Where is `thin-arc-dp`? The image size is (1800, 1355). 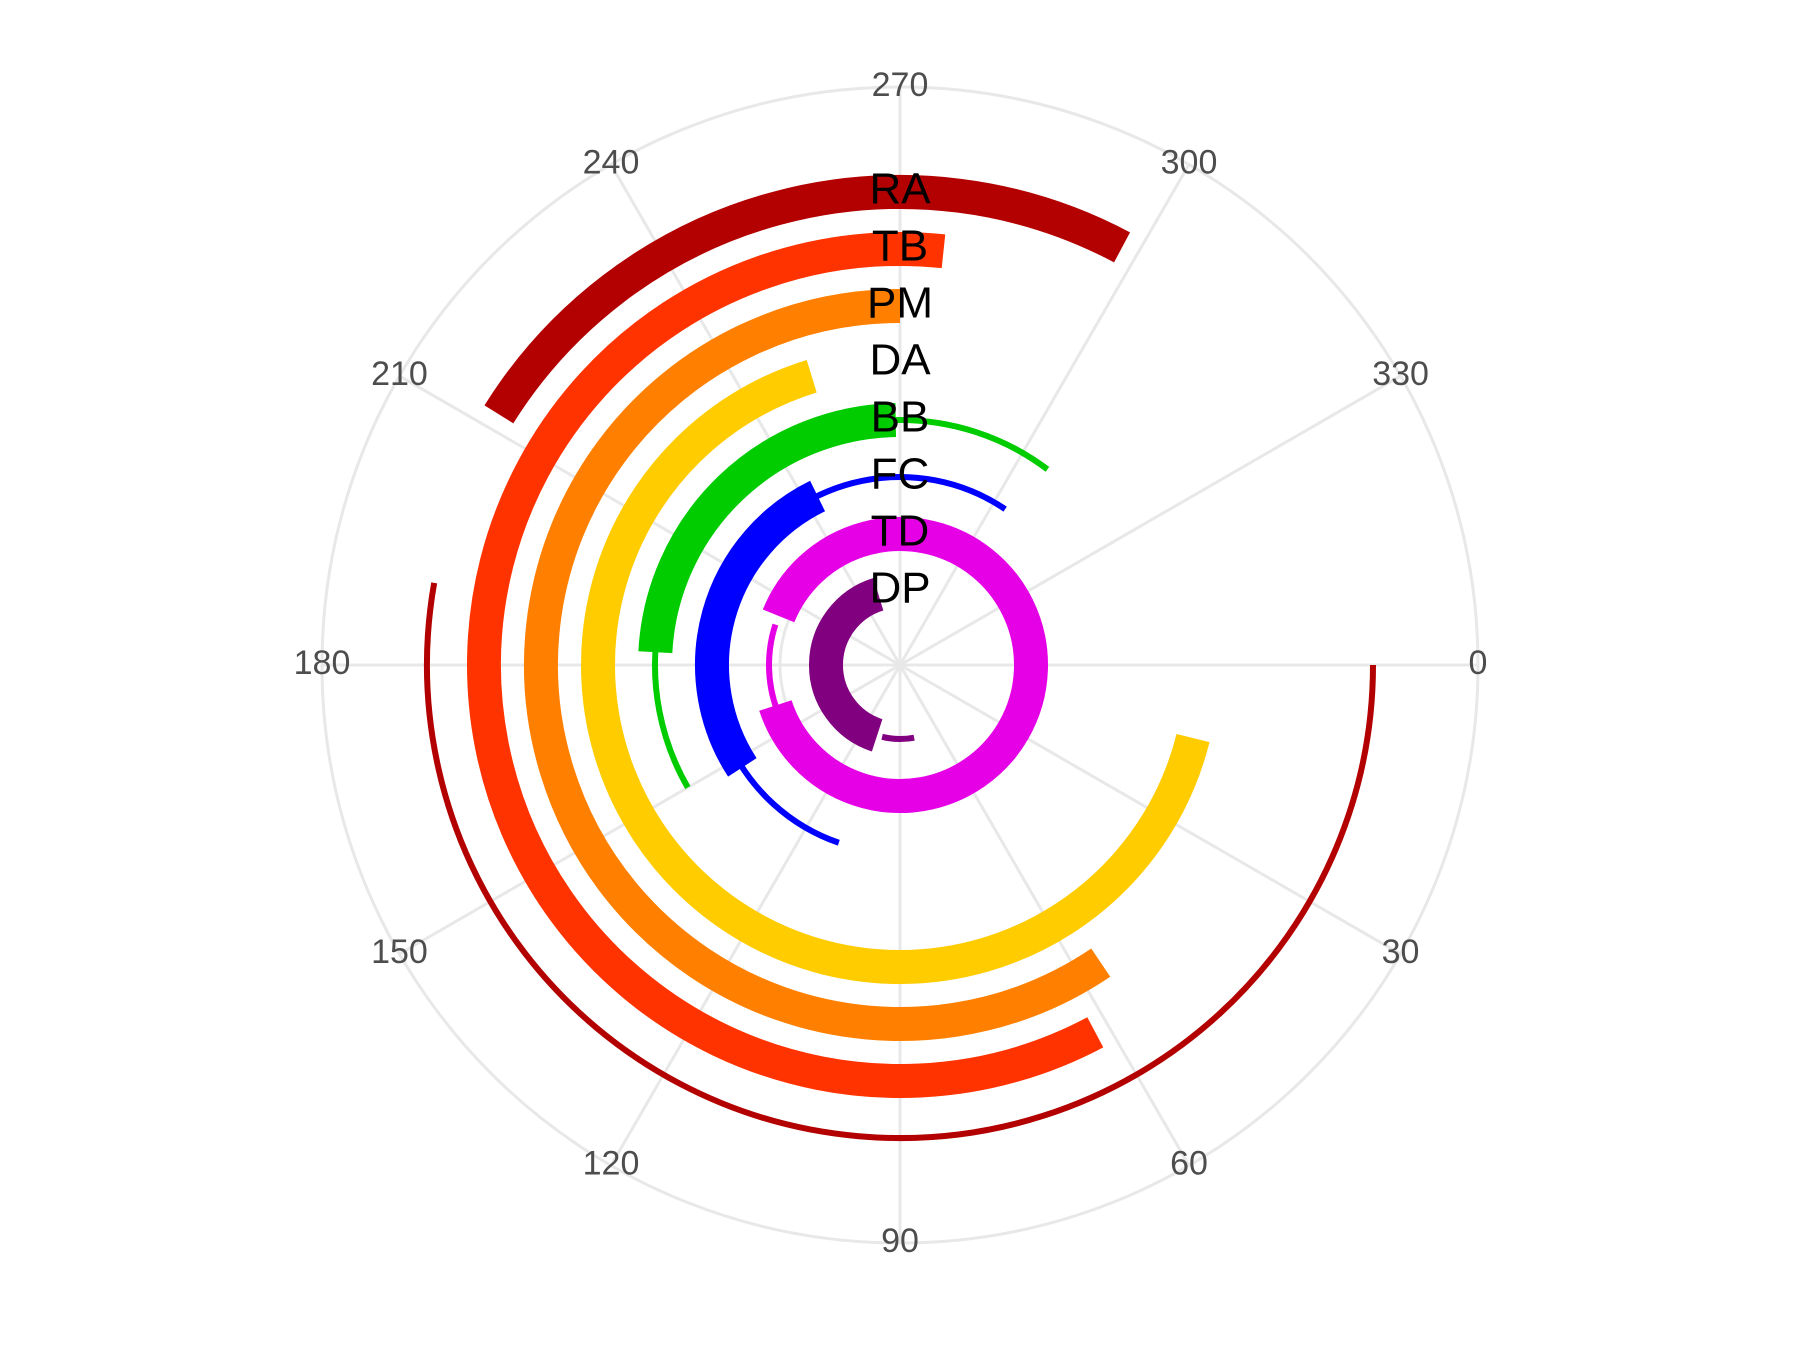 thin-arc-dp is located at coordinates (898, 737).